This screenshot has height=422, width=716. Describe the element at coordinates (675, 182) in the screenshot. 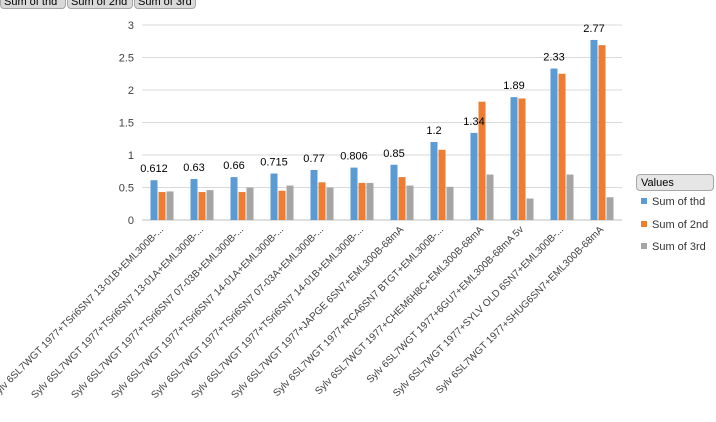

I see `legend-values-button: Values` at that location.